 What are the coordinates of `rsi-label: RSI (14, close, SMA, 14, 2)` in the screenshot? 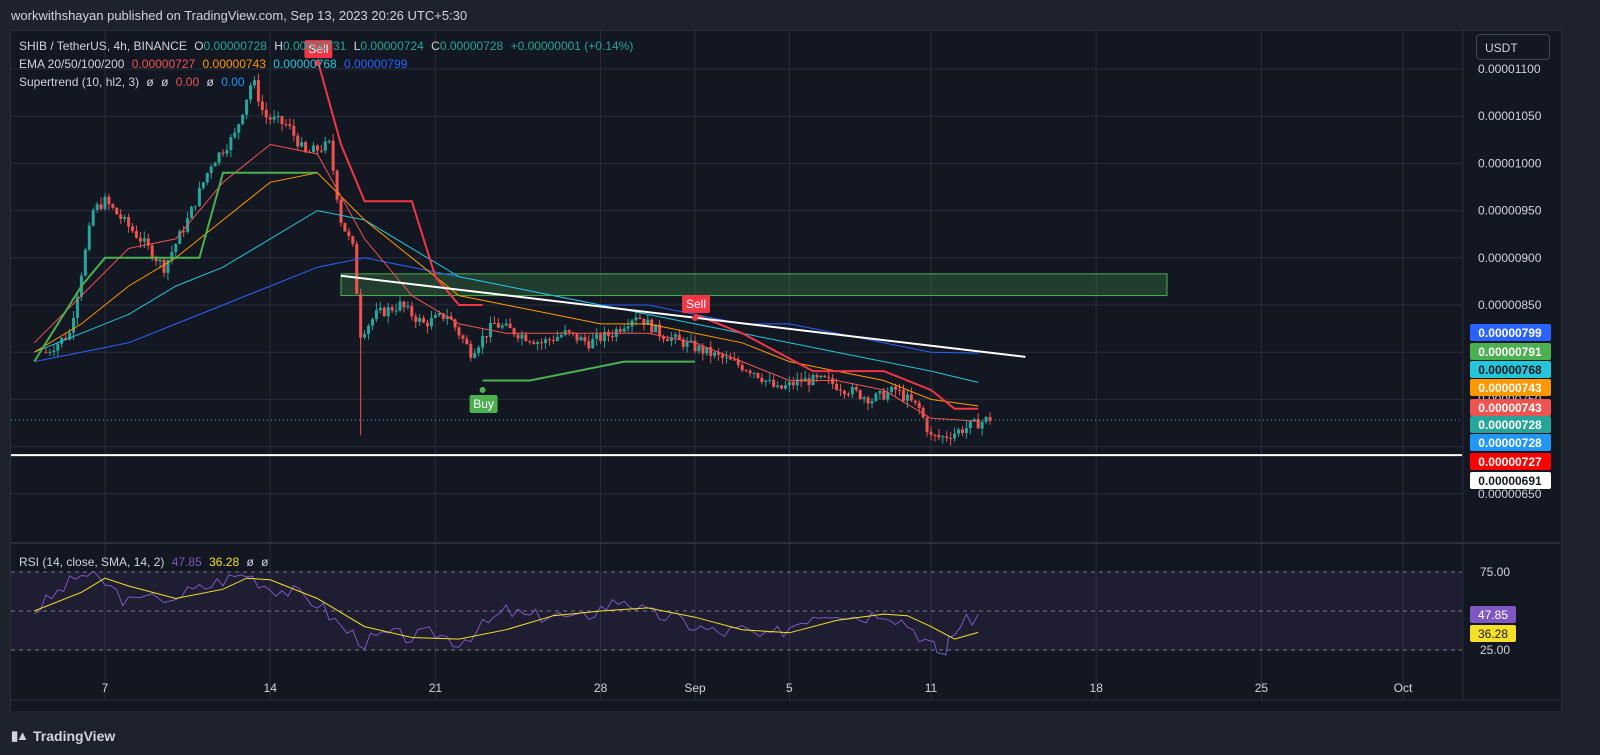 It's located at (92, 562).